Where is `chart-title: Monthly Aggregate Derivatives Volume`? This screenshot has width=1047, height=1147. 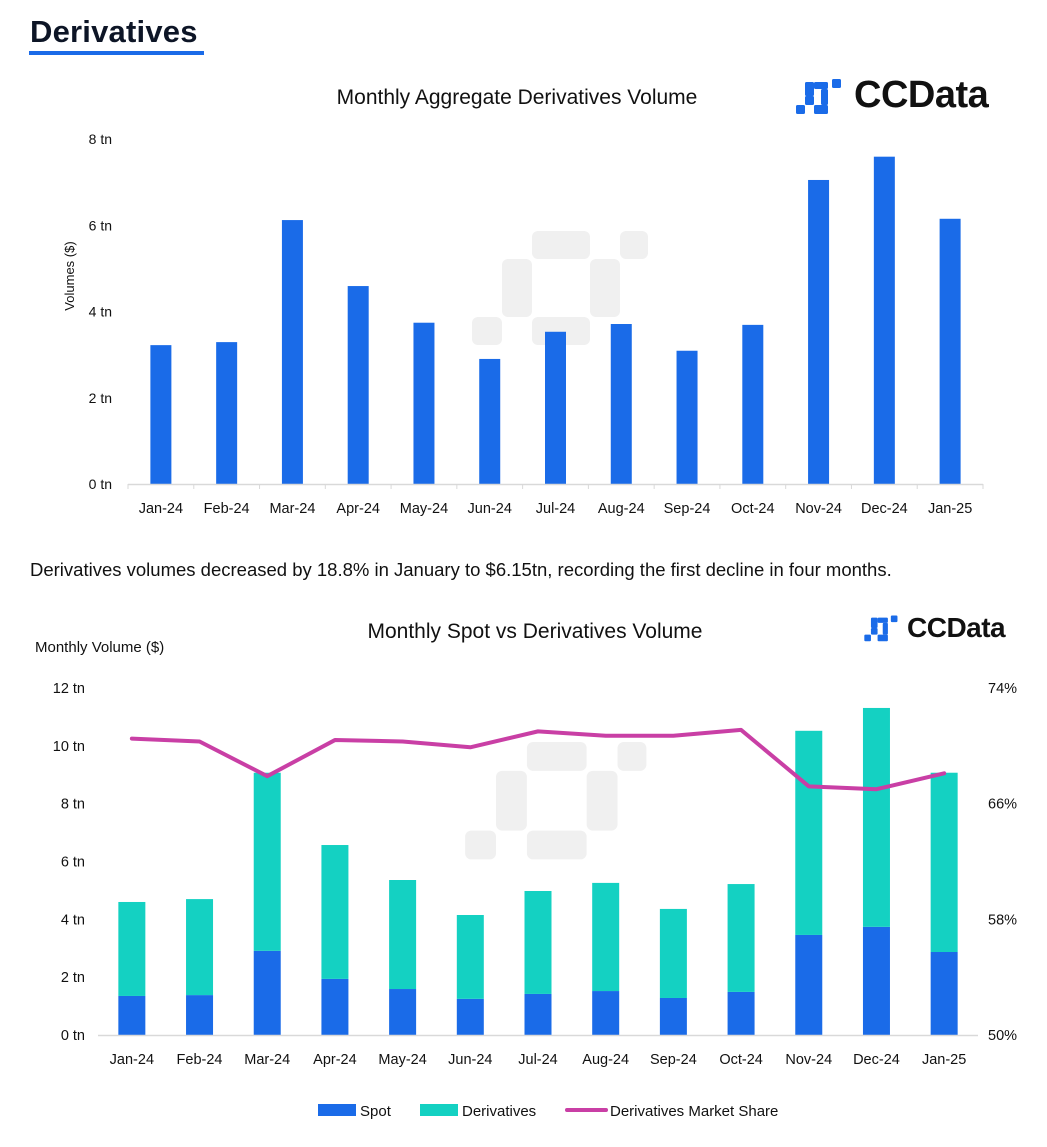
chart-title: Monthly Aggregate Derivatives Volume is located at coordinates (517, 97).